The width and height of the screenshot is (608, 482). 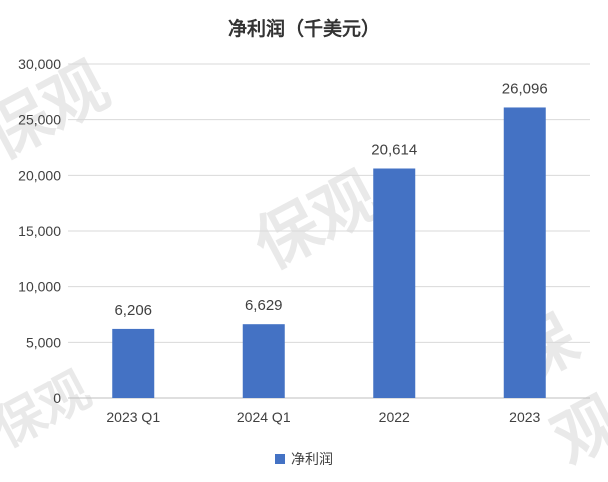 What do you see at coordinates (303, 29) in the screenshot?
I see `chart-title: 净利润（千美元）` at bounding box center [303, 29].